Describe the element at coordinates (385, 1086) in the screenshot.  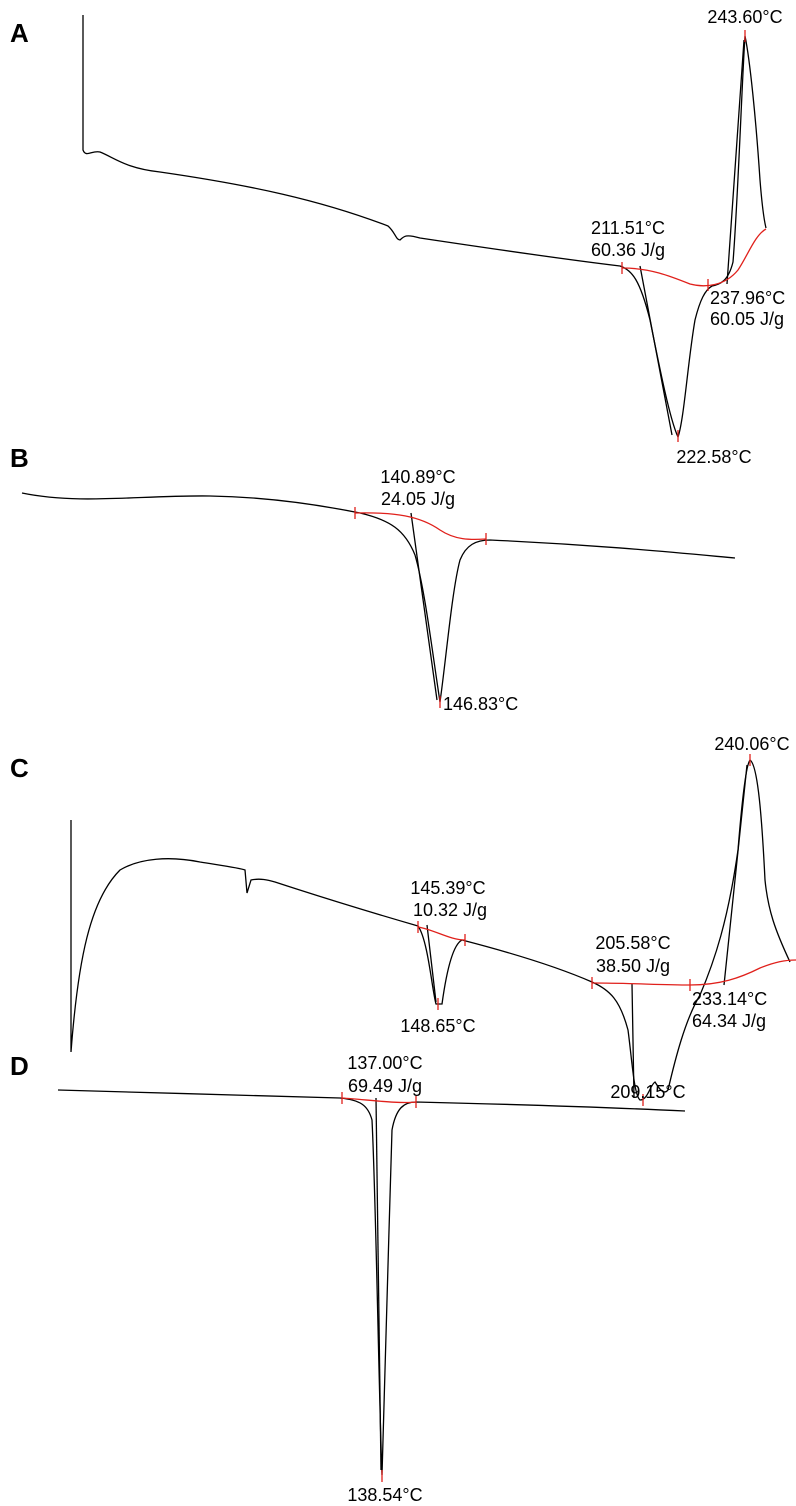
I see `annotation: 69.49 J/g` at that location.